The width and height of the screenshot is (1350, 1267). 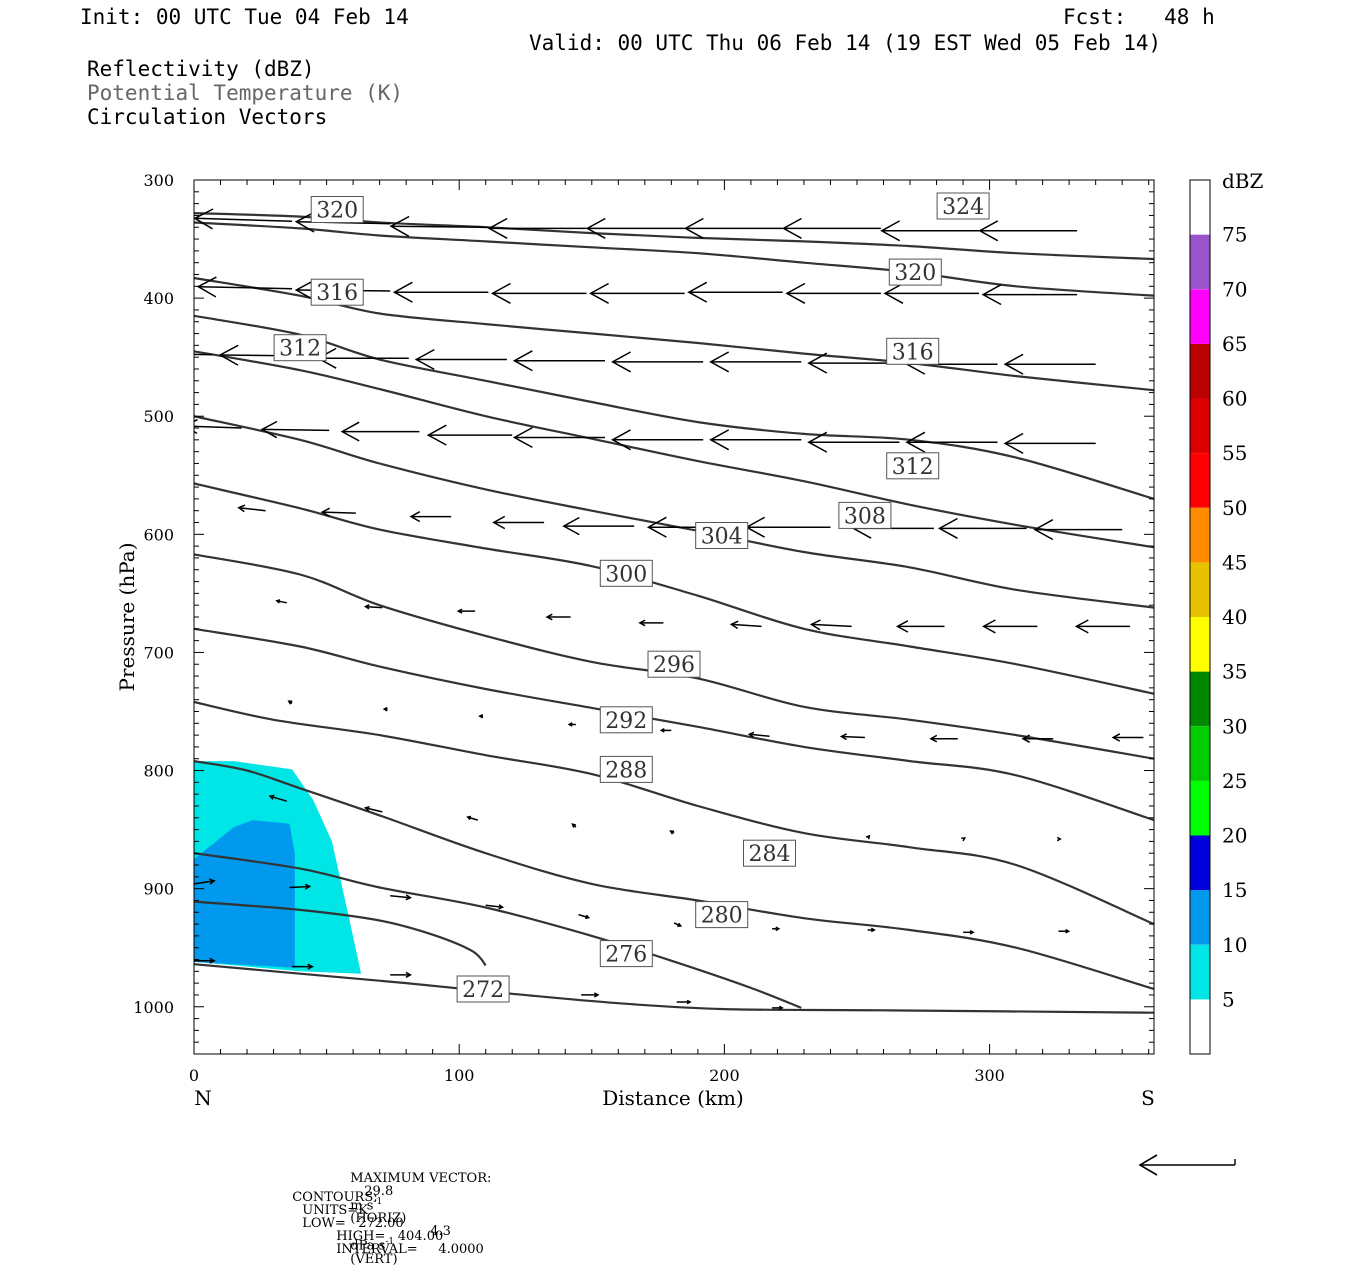 I want to click on svg-text: 284, so click(x=770, y=854).